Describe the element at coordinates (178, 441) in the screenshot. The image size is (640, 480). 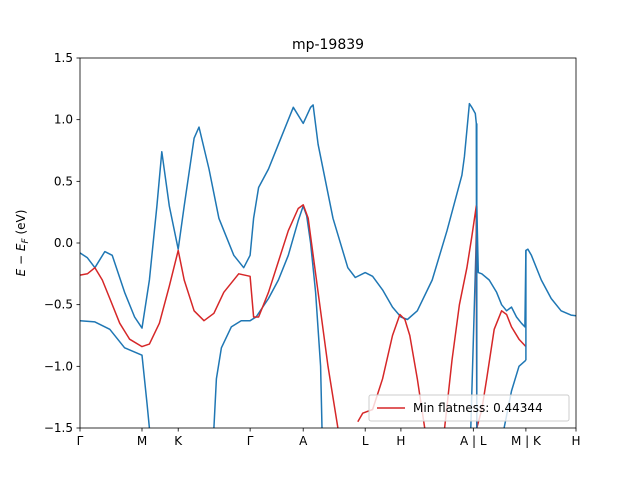
I see `x-tick-label: K` at that location.